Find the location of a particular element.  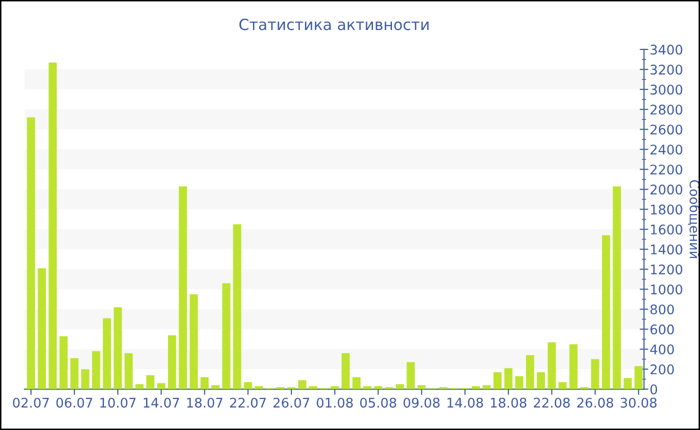

y-tick-label: 1600 is located at coordinates (666, 229).